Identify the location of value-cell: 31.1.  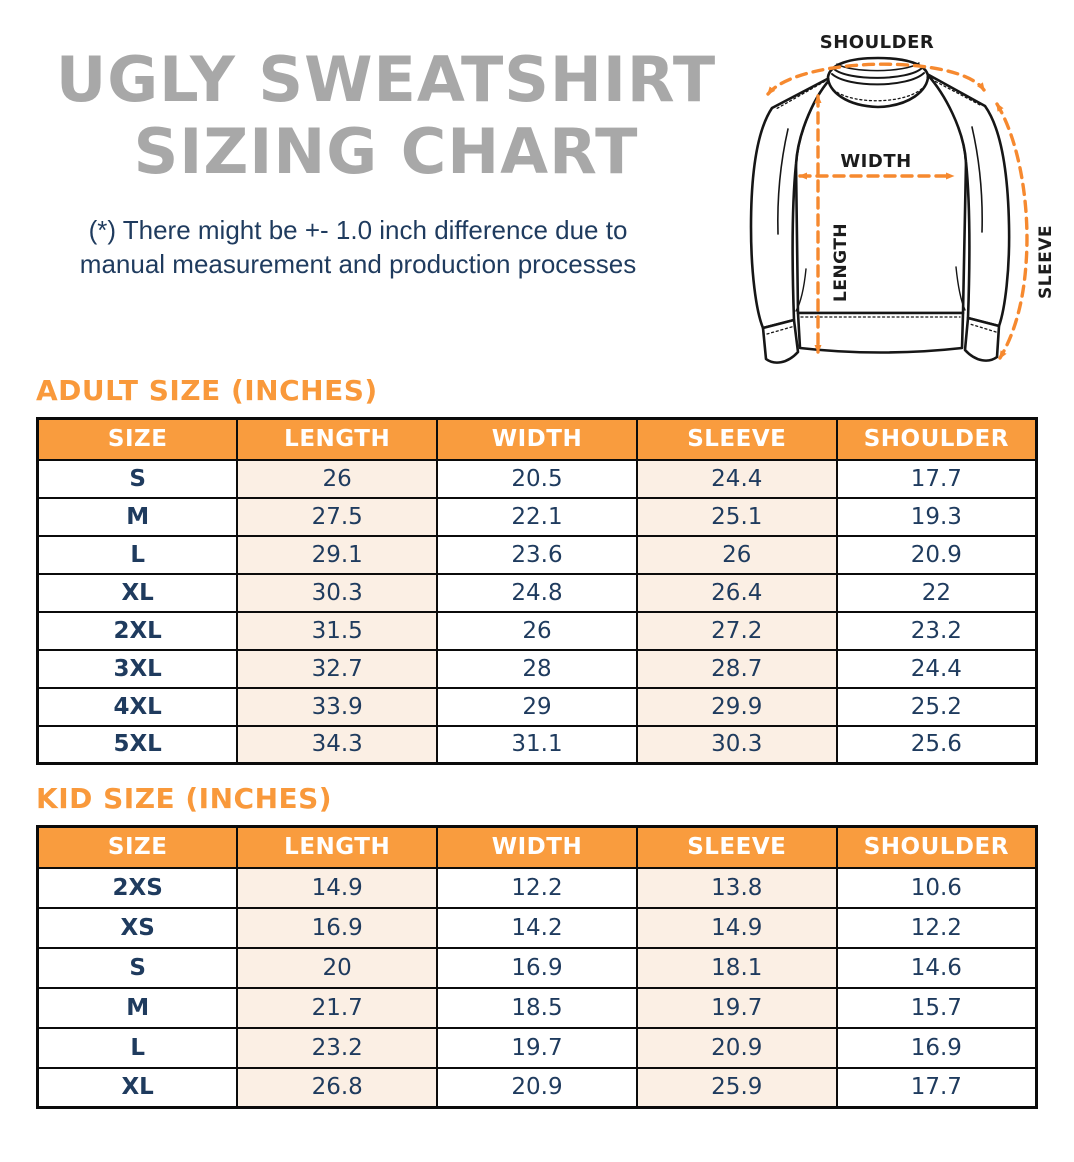
(537, 744).